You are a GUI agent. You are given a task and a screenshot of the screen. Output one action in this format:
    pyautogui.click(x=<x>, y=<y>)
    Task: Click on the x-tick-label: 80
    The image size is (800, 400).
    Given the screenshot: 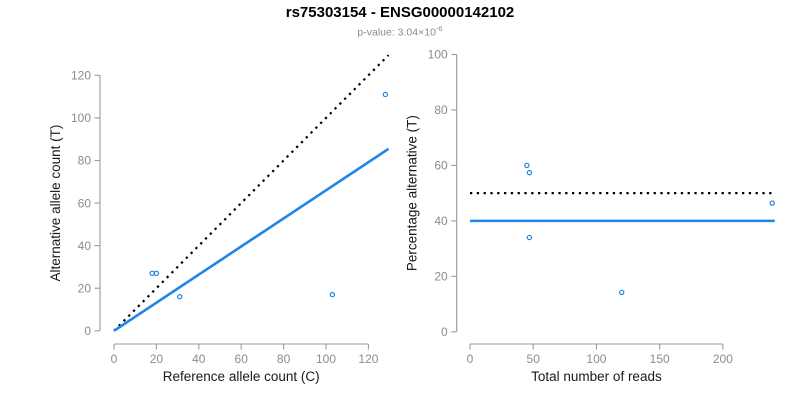 What is the action you would take?
    pyautogui.click(x=284, y=359)
    